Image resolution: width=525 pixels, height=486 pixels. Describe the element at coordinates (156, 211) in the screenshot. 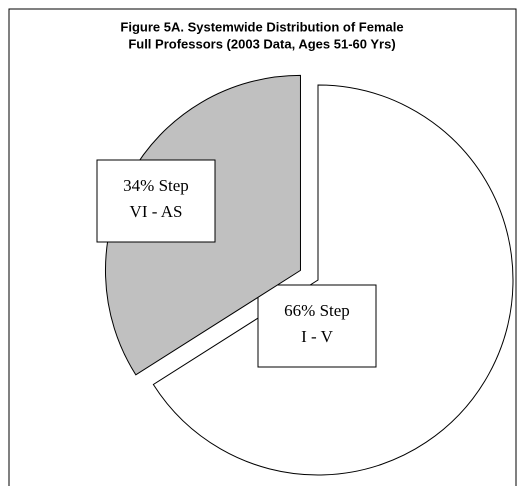

I see `category-label: VI - AS` at that location.